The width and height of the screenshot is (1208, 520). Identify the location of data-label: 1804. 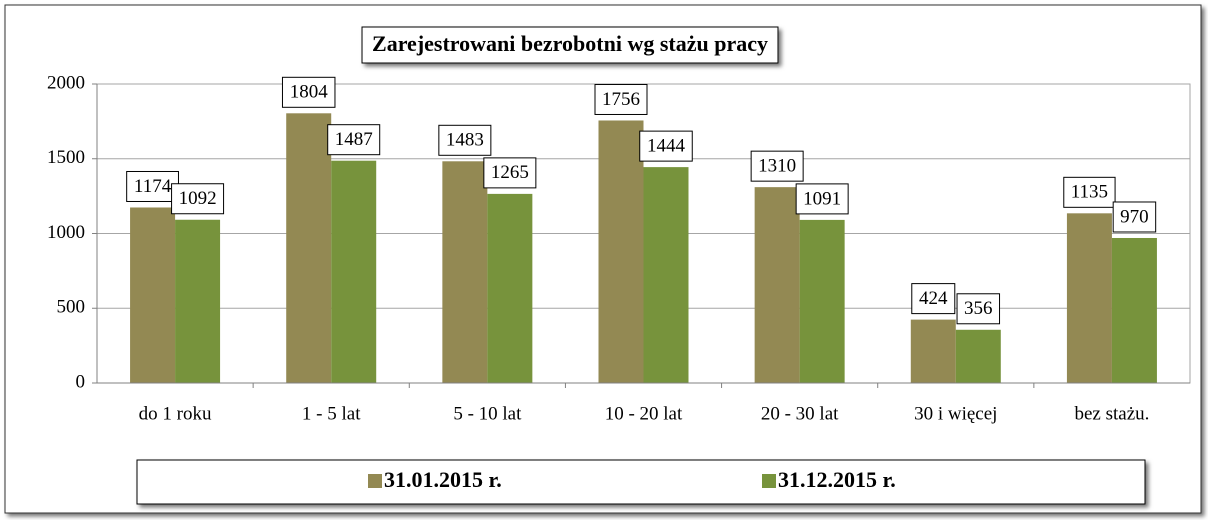
(309, 92).